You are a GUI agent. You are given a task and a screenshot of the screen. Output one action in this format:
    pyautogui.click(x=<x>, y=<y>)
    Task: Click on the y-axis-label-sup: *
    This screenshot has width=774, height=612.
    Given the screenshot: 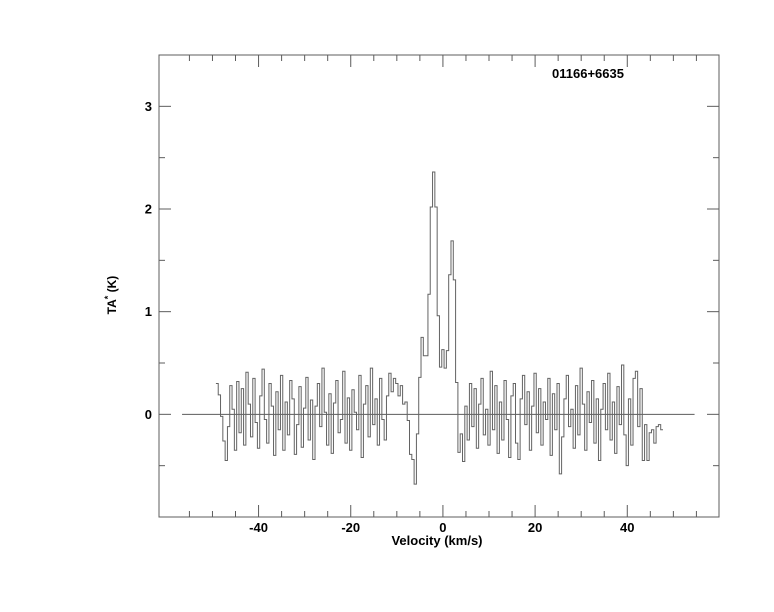 What is the action you would take?
    pyautogui.click(x=108, y=297)
    